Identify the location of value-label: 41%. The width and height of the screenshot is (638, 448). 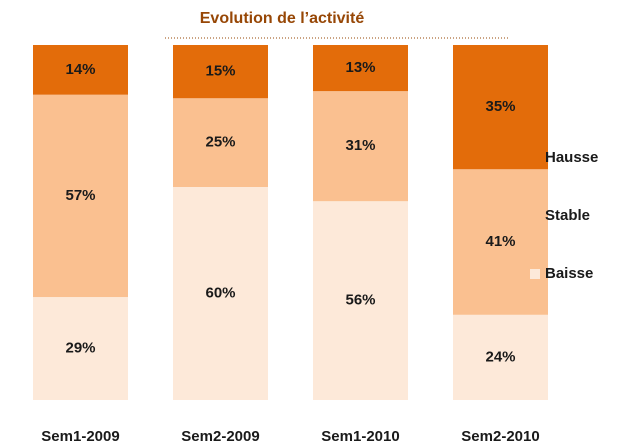
(500, 241).